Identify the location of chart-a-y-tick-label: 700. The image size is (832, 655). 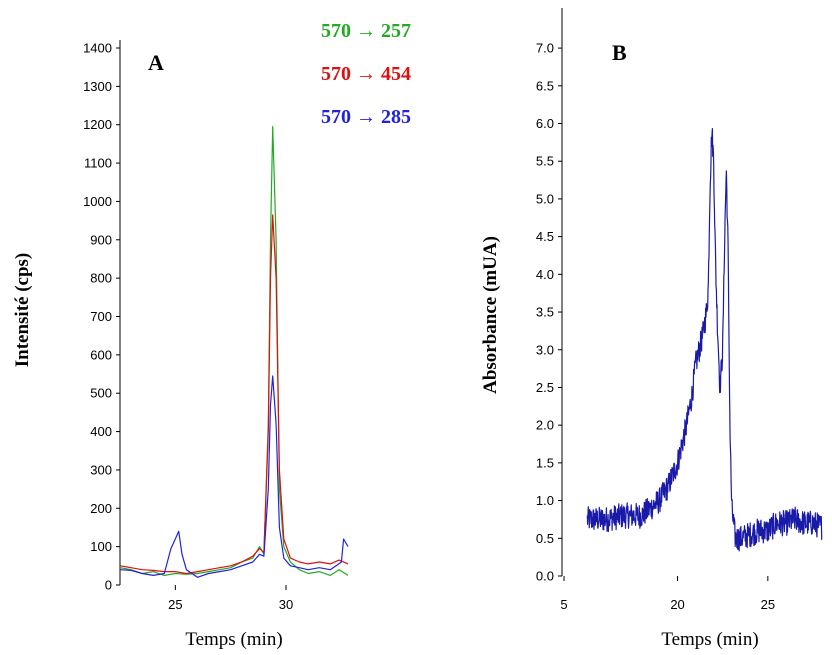
(101, 316).